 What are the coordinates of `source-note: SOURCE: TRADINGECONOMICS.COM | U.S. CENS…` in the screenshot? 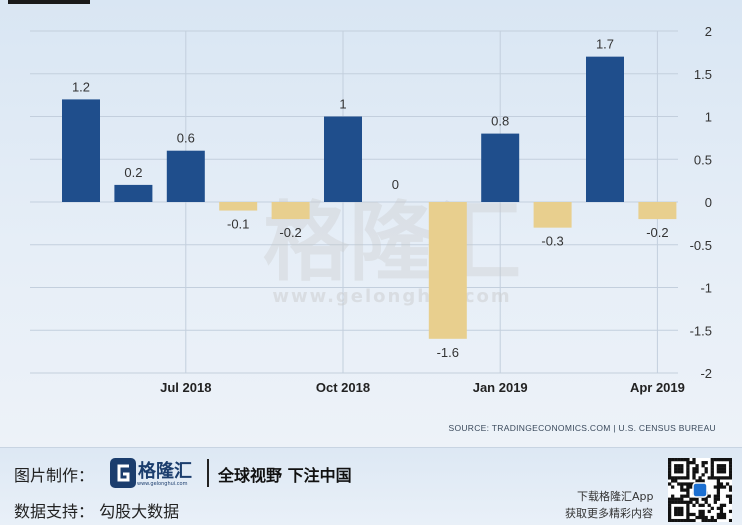 It's located at (582, 428).